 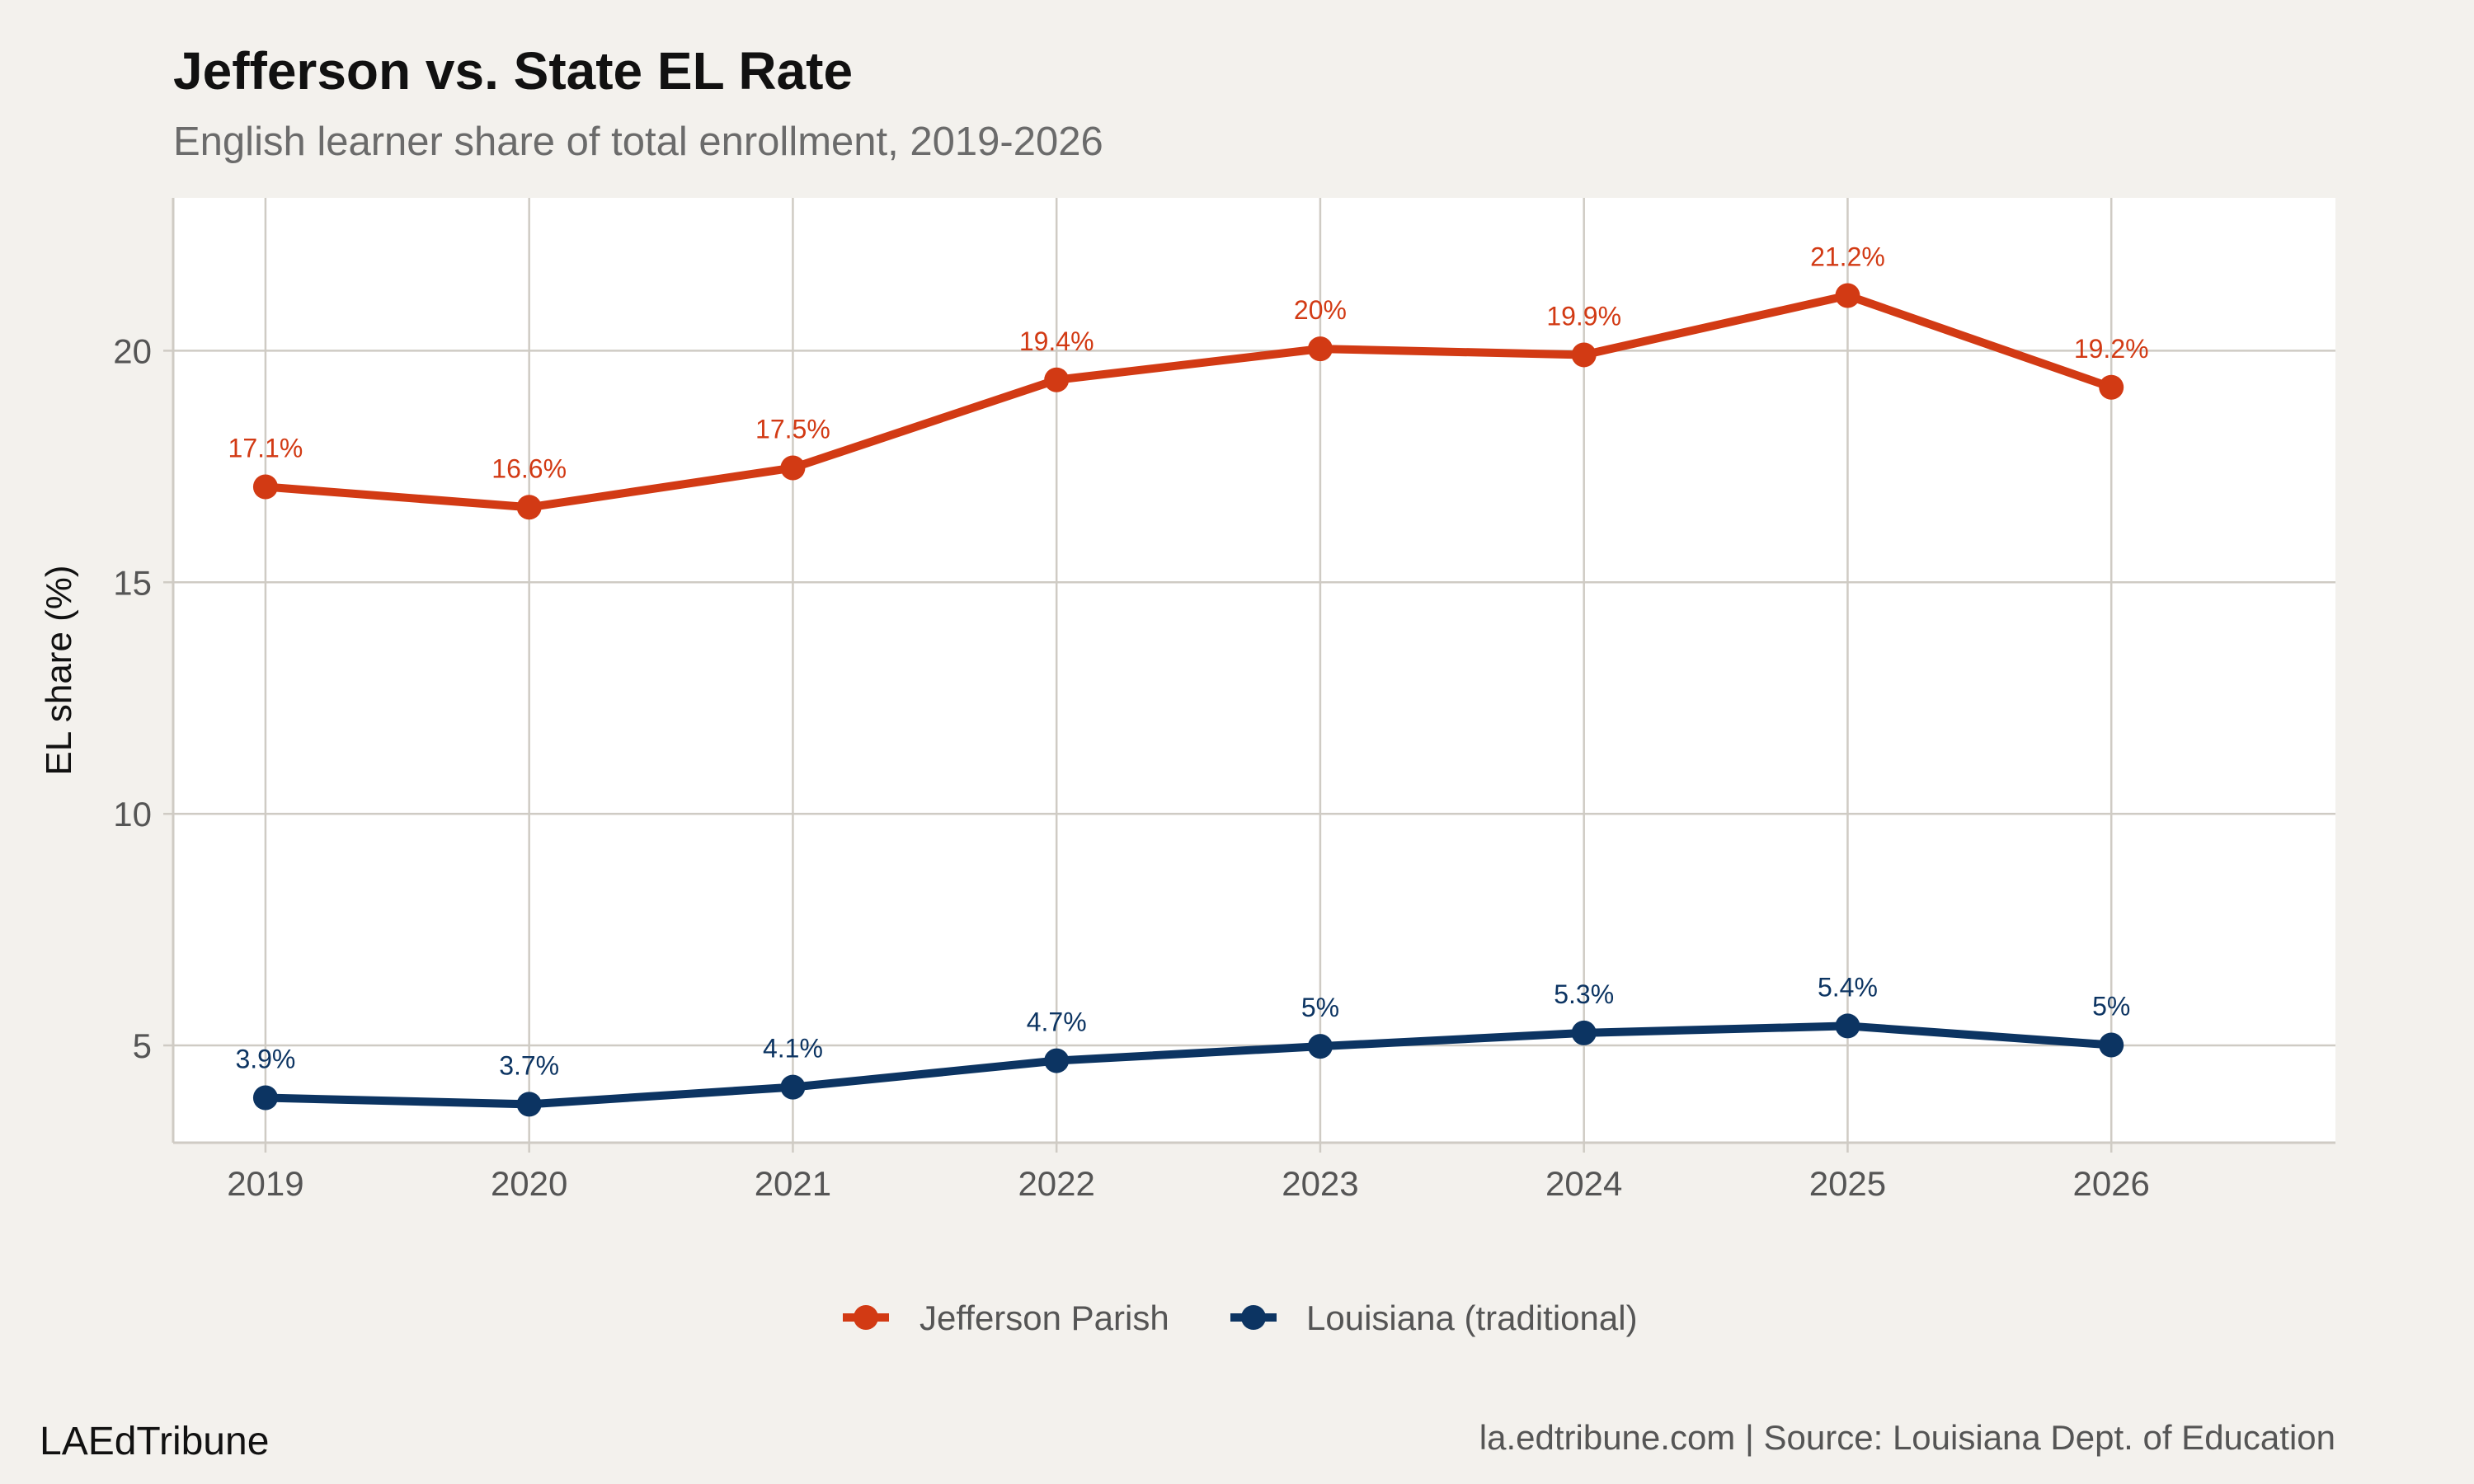 What do you see at coordinates (1583, 1183) in the screenshot?
I see `x-tick-label: 2024` at bounding box center [1583, 1183].